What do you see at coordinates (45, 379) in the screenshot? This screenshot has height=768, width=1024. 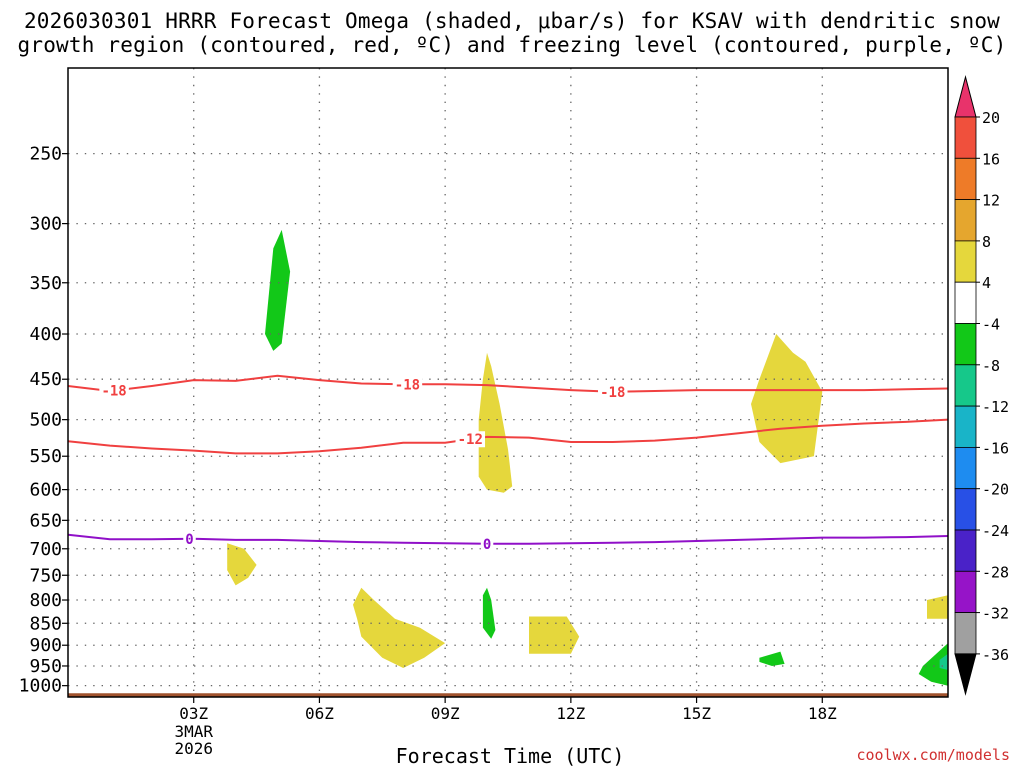 I see `y-tick-label: 450` at bounding box center [45, 379].